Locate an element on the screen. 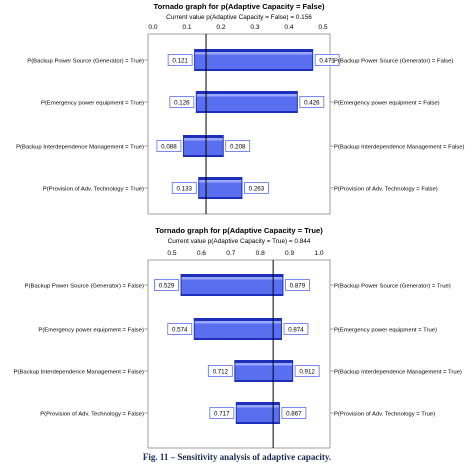 This screenshot has height=471, width=474. low-value-label: 0.126 is located at coordinates (182, 102).